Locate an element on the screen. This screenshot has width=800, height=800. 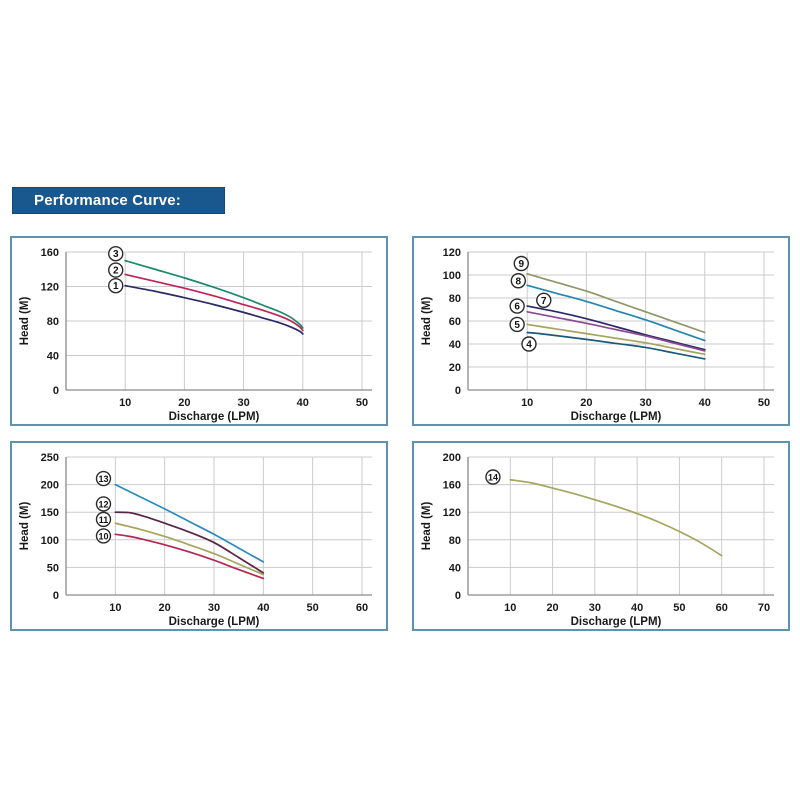
y-tick-label: 100 is located at coordinates (452, 276).